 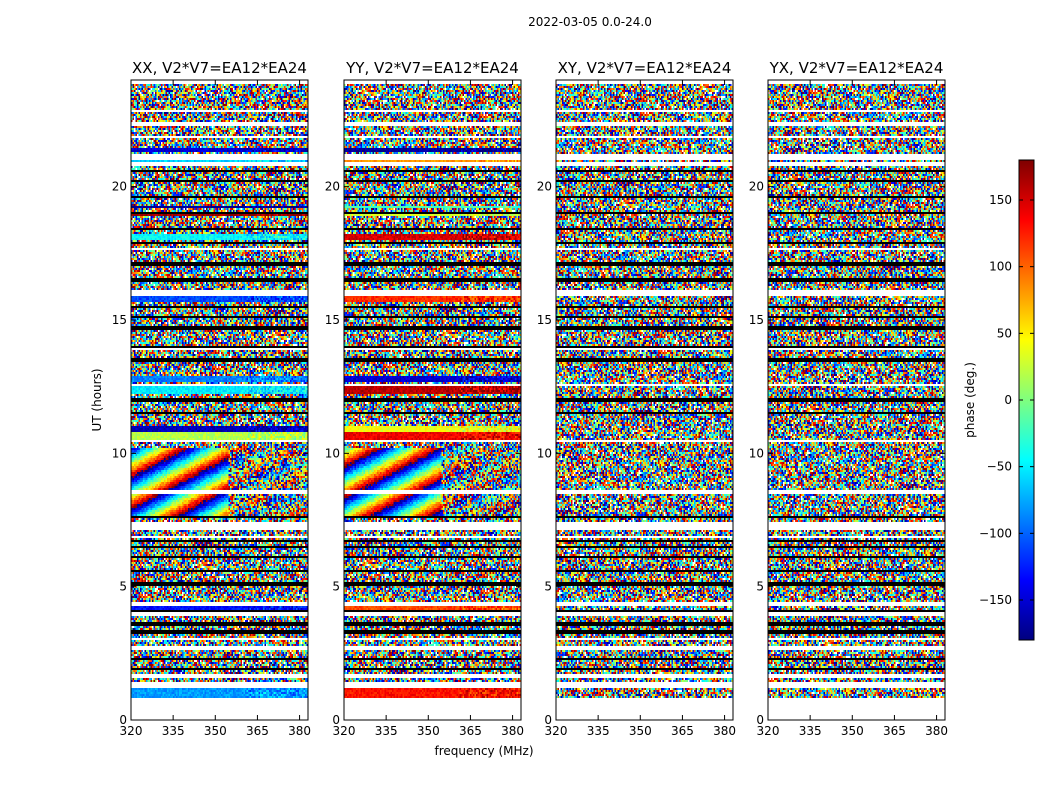 What do you see at coordinates (1004, 333) in the screenshot?
I see `colorbar-tick-label: 50` at bounding box center [1004, 333].